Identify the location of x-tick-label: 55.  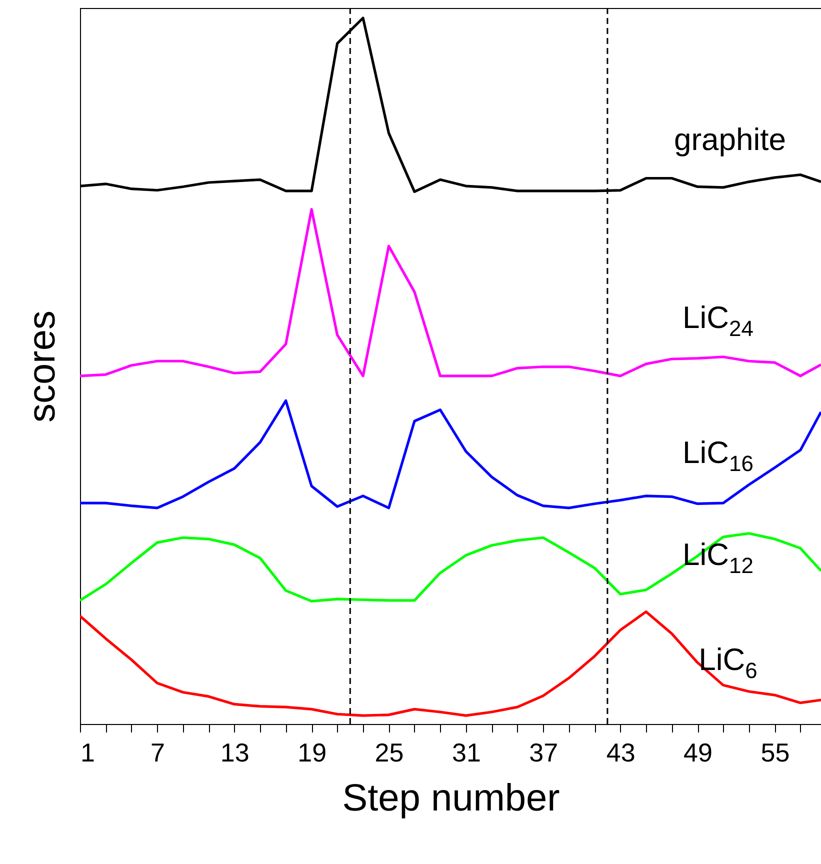
(775, 753).